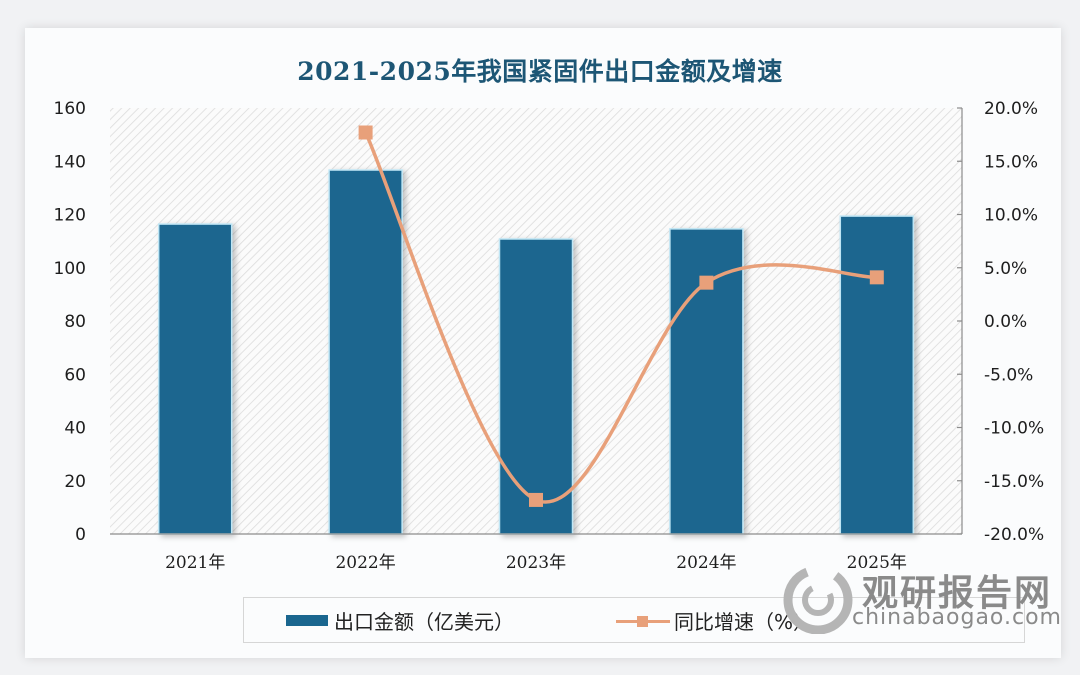 This screenshot has height=675, width=1080. I want to click on right-y-tick-label: -5.0%, so click(1008, 375).